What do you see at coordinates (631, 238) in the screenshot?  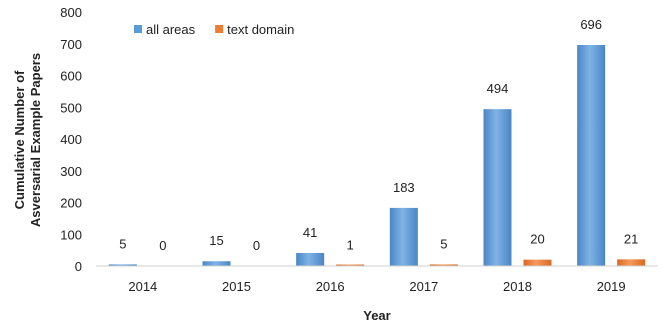 I see `data-label: 21` at bounding box center [631, 238].